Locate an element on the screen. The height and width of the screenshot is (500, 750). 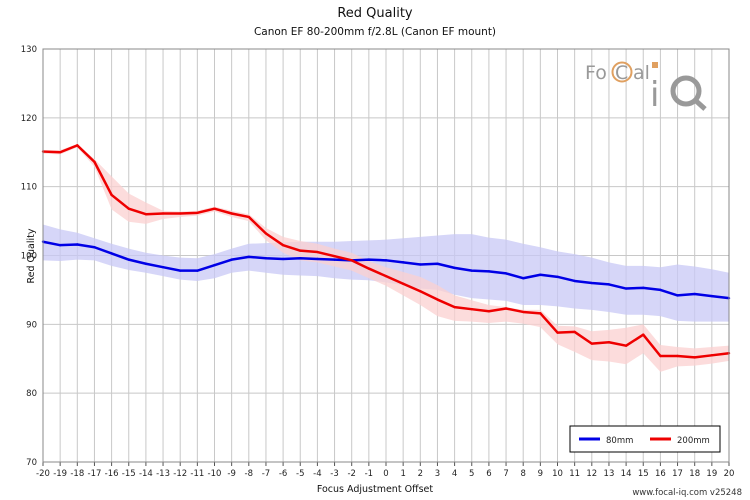
x-tick-label: 1 is located at coordinates (402, 474).